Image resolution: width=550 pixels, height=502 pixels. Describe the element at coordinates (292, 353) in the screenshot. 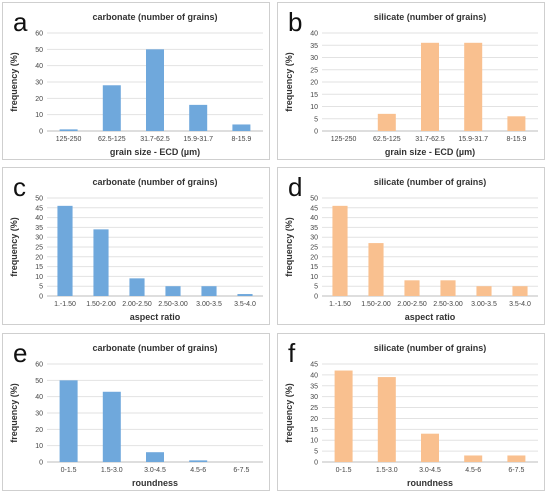

I see `panel-letter: f` at that location.